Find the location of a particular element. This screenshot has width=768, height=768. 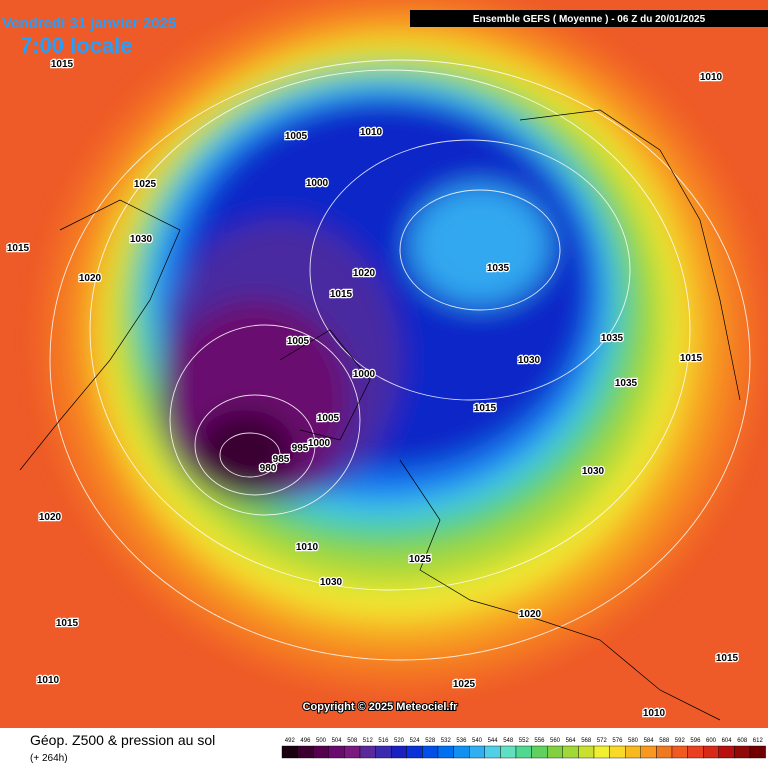

scale-label: 576 is located at coordinates (617, 741).